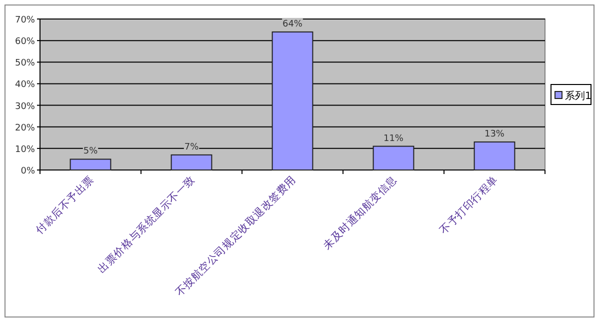  What do you see at coordinates (360, 212) in the screenshot?
I see `x-tick-label: 未及时通知航变信息` at bounding box center [360, 212].